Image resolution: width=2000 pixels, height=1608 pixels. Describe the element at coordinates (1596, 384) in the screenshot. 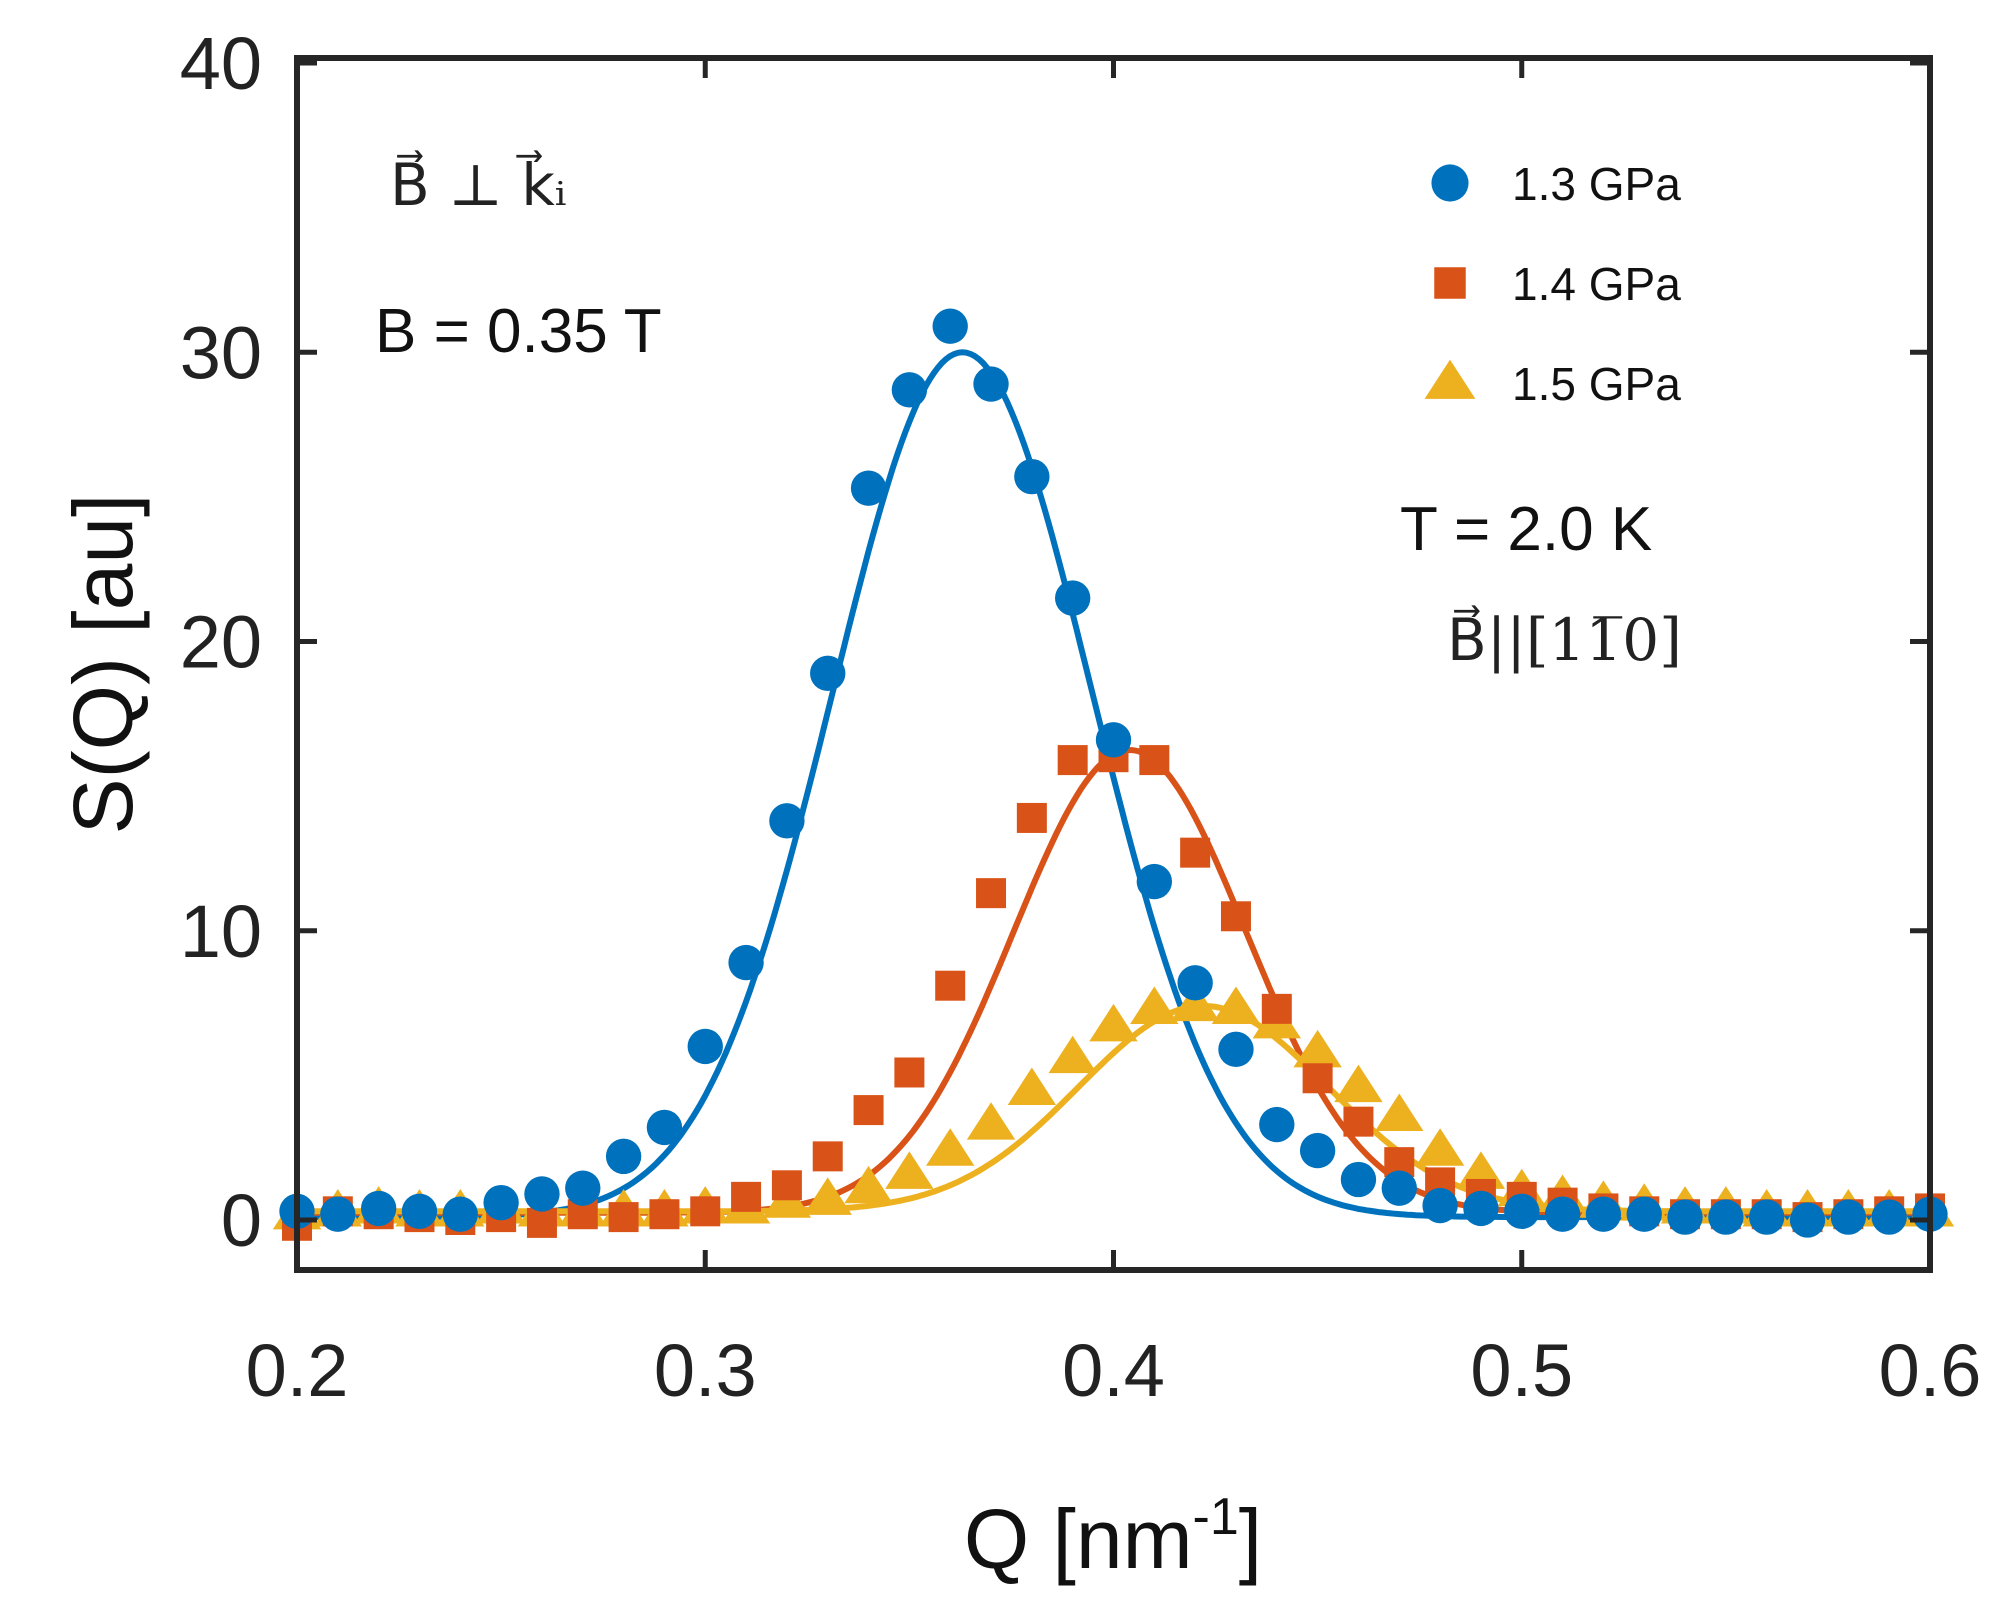

I see `legend-label: 1.5 GPa` at that location.